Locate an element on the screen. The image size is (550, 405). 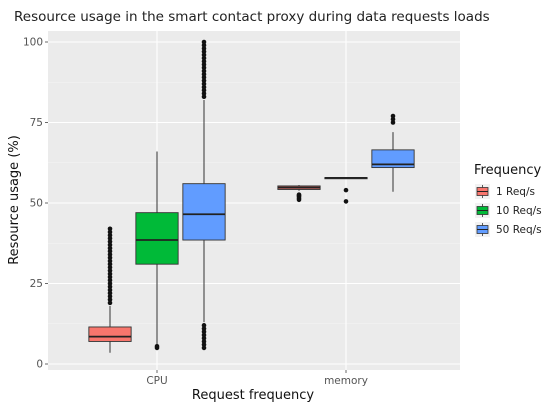
legend: Frequency 1 Req/s 10 Req/s 50 Req/s is located at coordinates (508, 200).